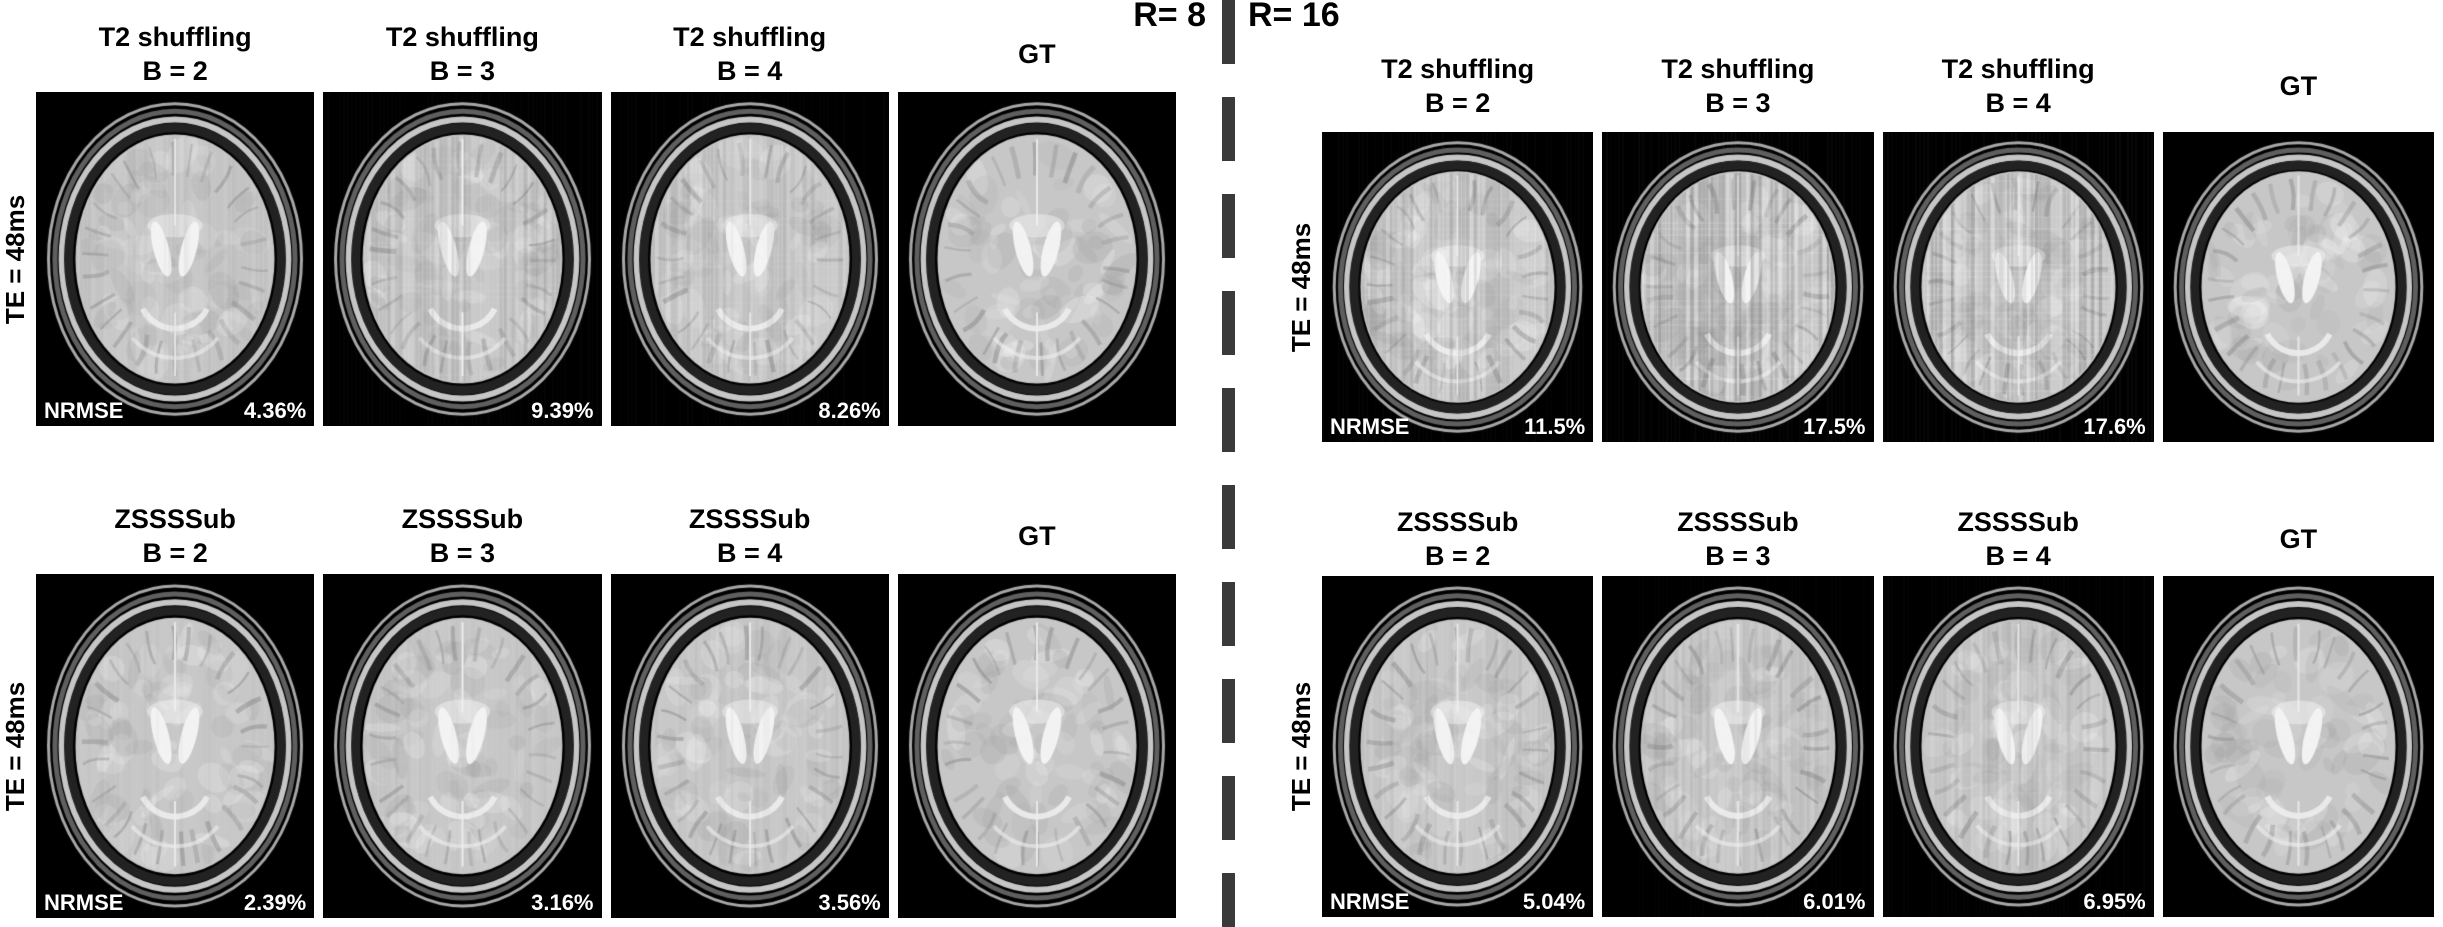 This screenshot has height=927, width=2443. I want to click on section-divider-dashed-line, so click(1228, 463).